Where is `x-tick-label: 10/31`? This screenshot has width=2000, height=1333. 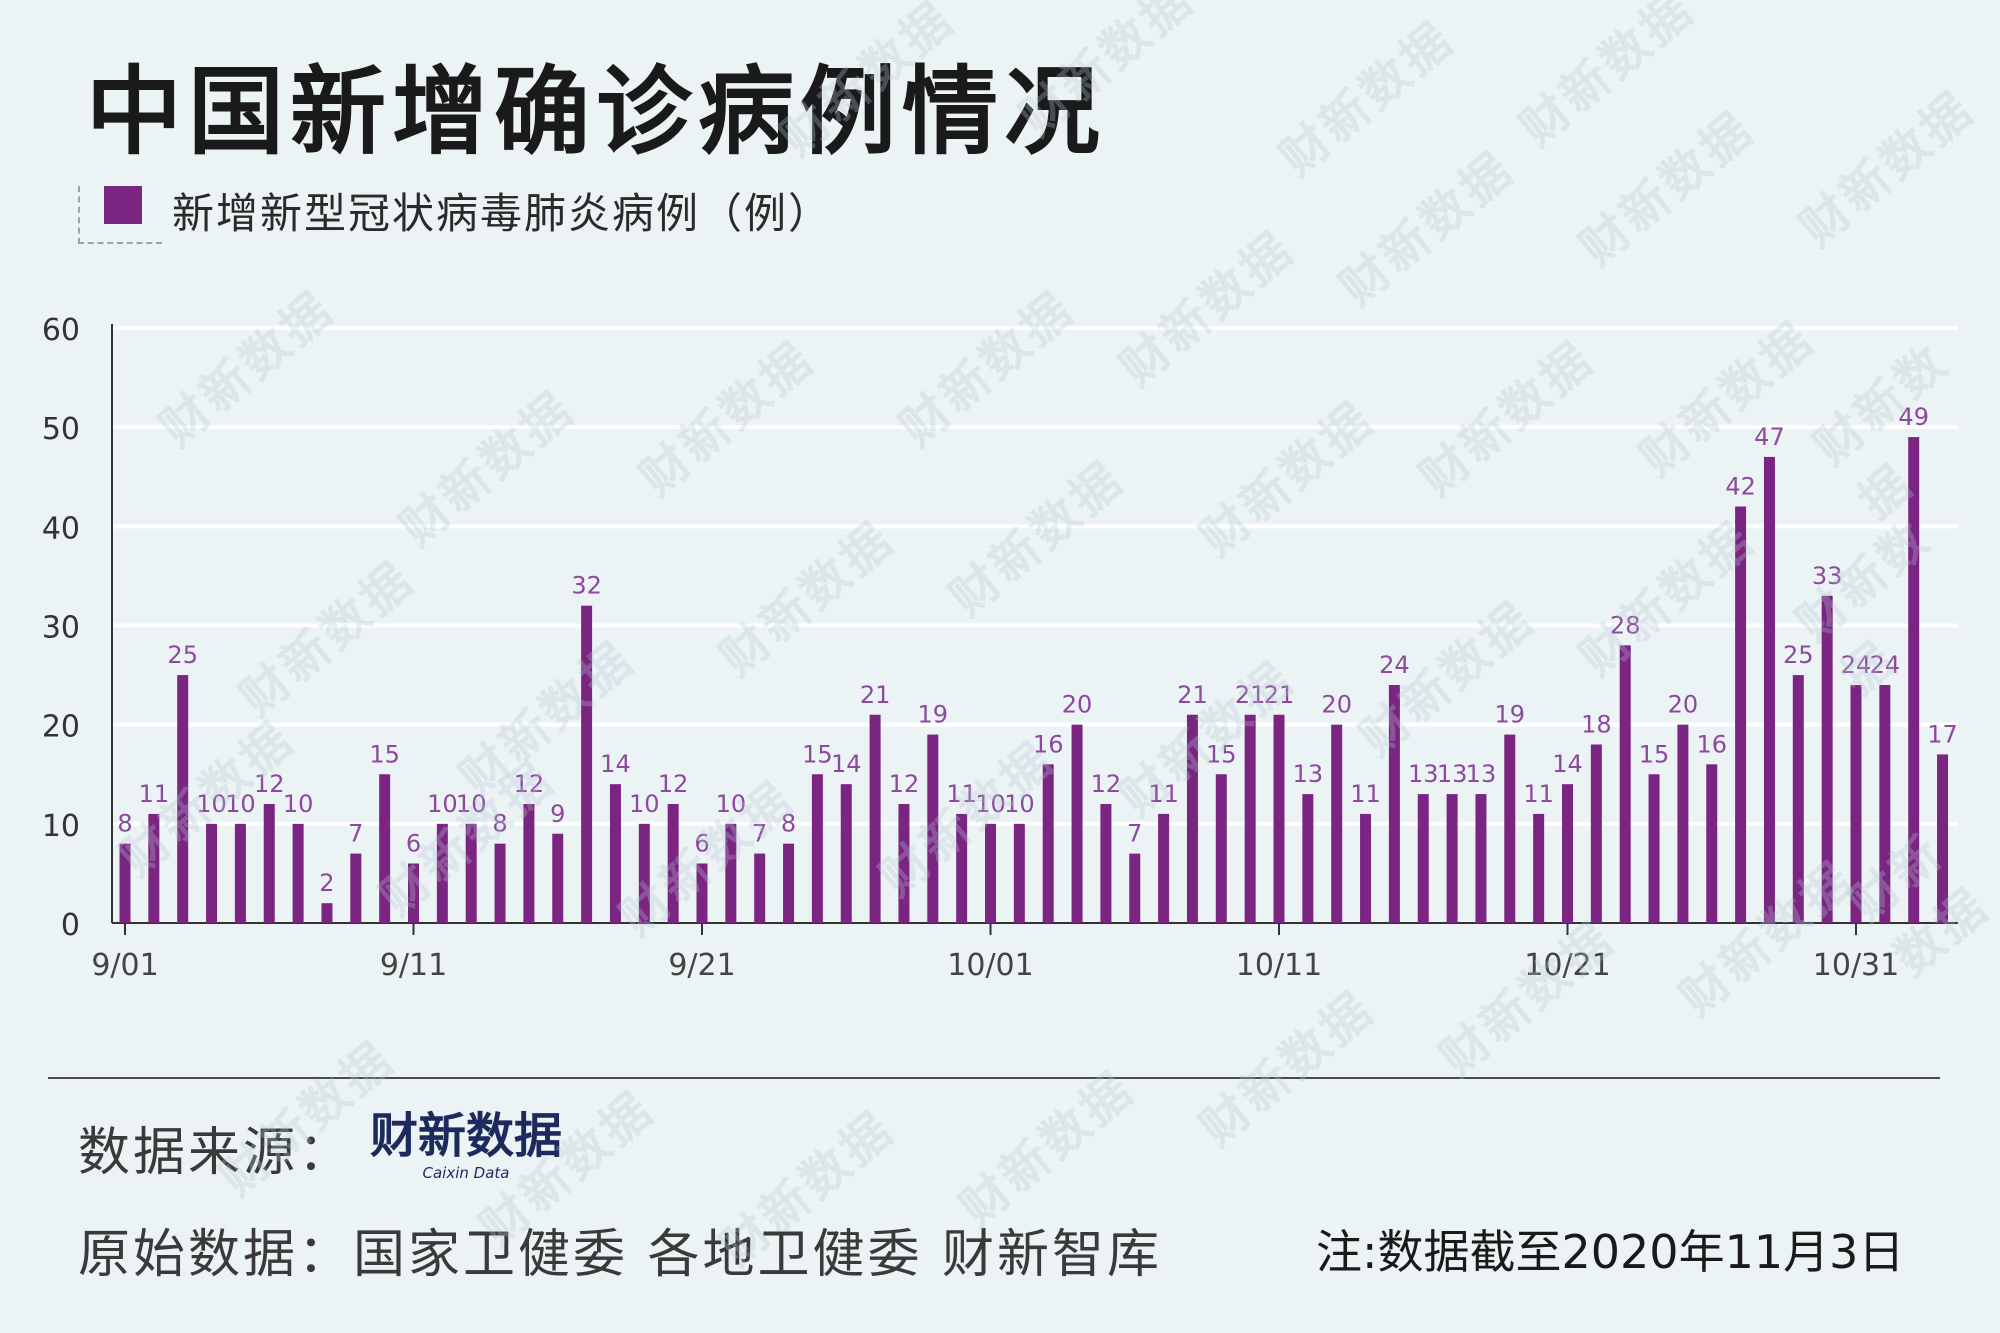
x-tick-label: 10/31 is located at coordinates (1856, 965).